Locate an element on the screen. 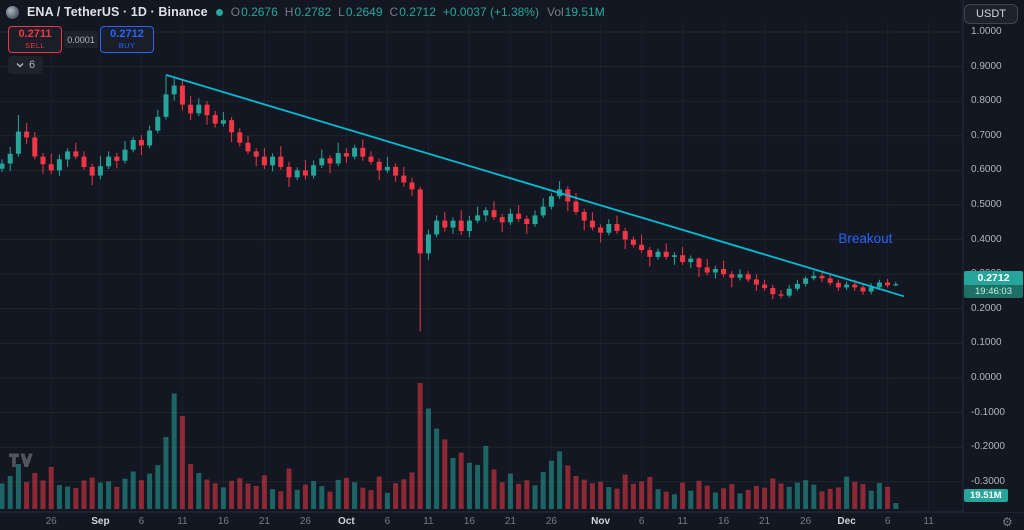 This screenshot has height=530, width=1024. volume-value: 19.51M is located at coordinates (584, 12).